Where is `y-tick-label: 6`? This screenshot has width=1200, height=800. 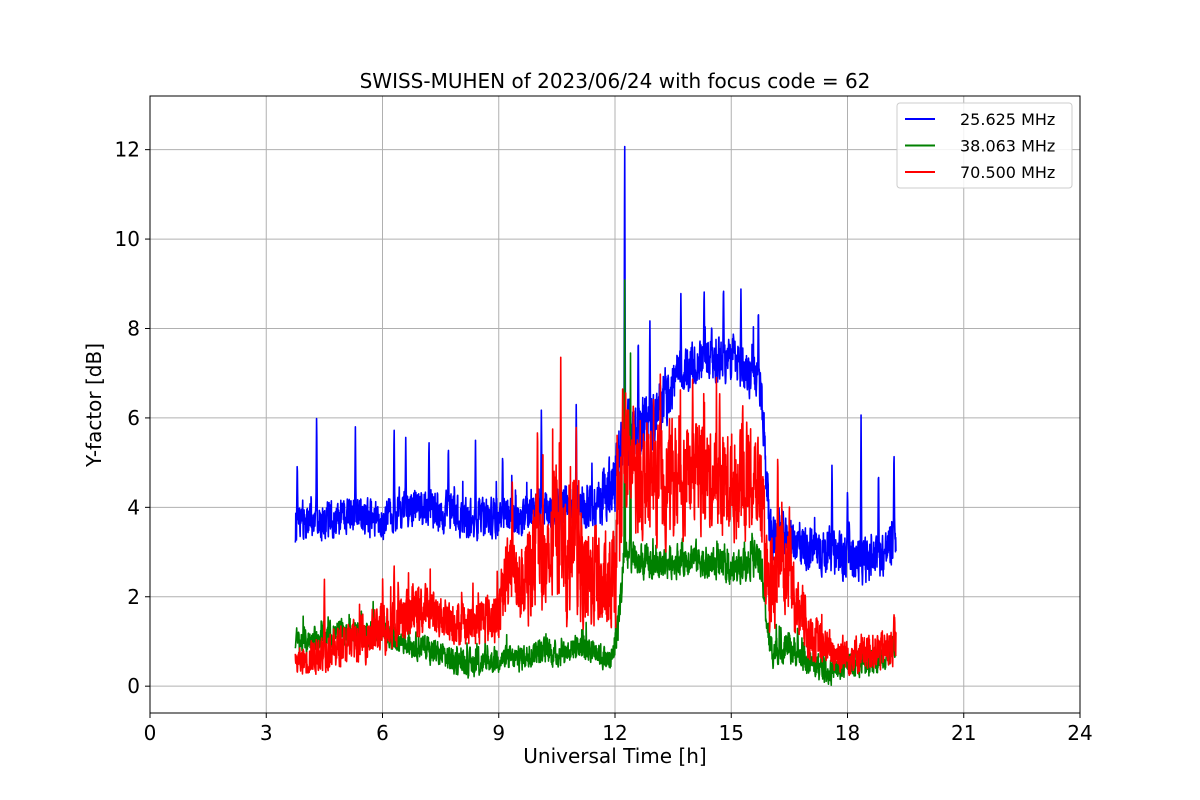
y-tick-label: 6 is located at coordinates (133, 418).